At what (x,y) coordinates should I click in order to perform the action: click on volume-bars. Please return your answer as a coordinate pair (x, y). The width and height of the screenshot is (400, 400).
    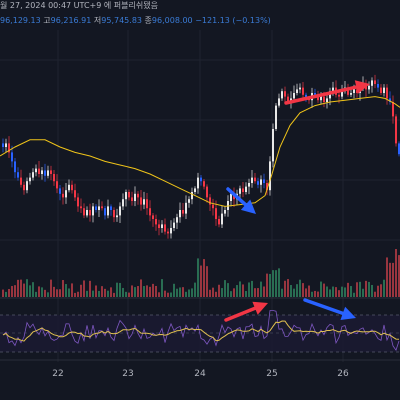
    Looking at the image, I should click on (201, 273).